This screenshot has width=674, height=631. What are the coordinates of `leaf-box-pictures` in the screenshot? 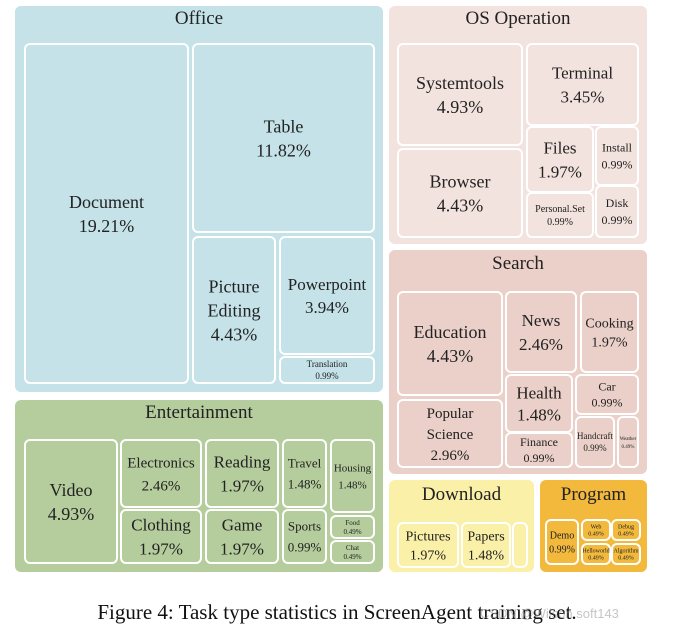 It's located at (428, 545).